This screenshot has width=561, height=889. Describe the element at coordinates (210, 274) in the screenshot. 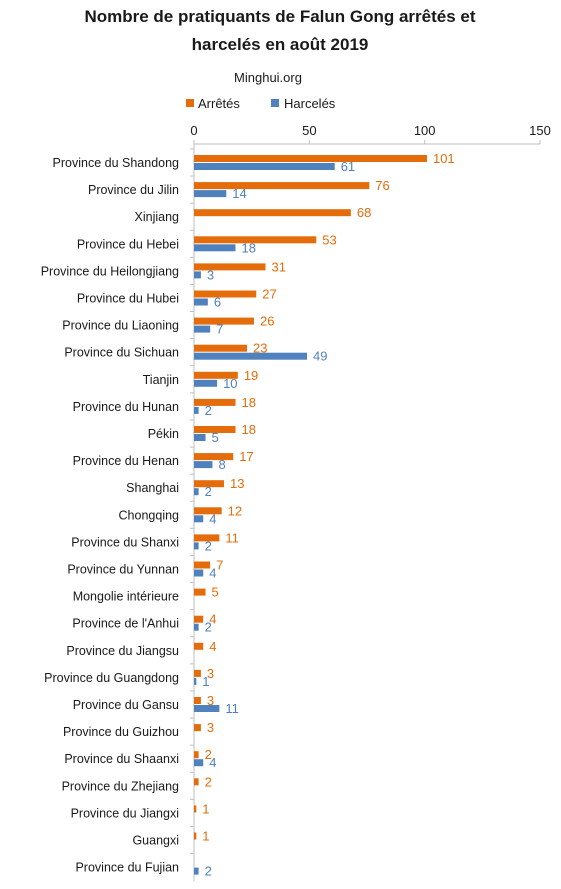

I see `data-label-harceles: 3` at that location.